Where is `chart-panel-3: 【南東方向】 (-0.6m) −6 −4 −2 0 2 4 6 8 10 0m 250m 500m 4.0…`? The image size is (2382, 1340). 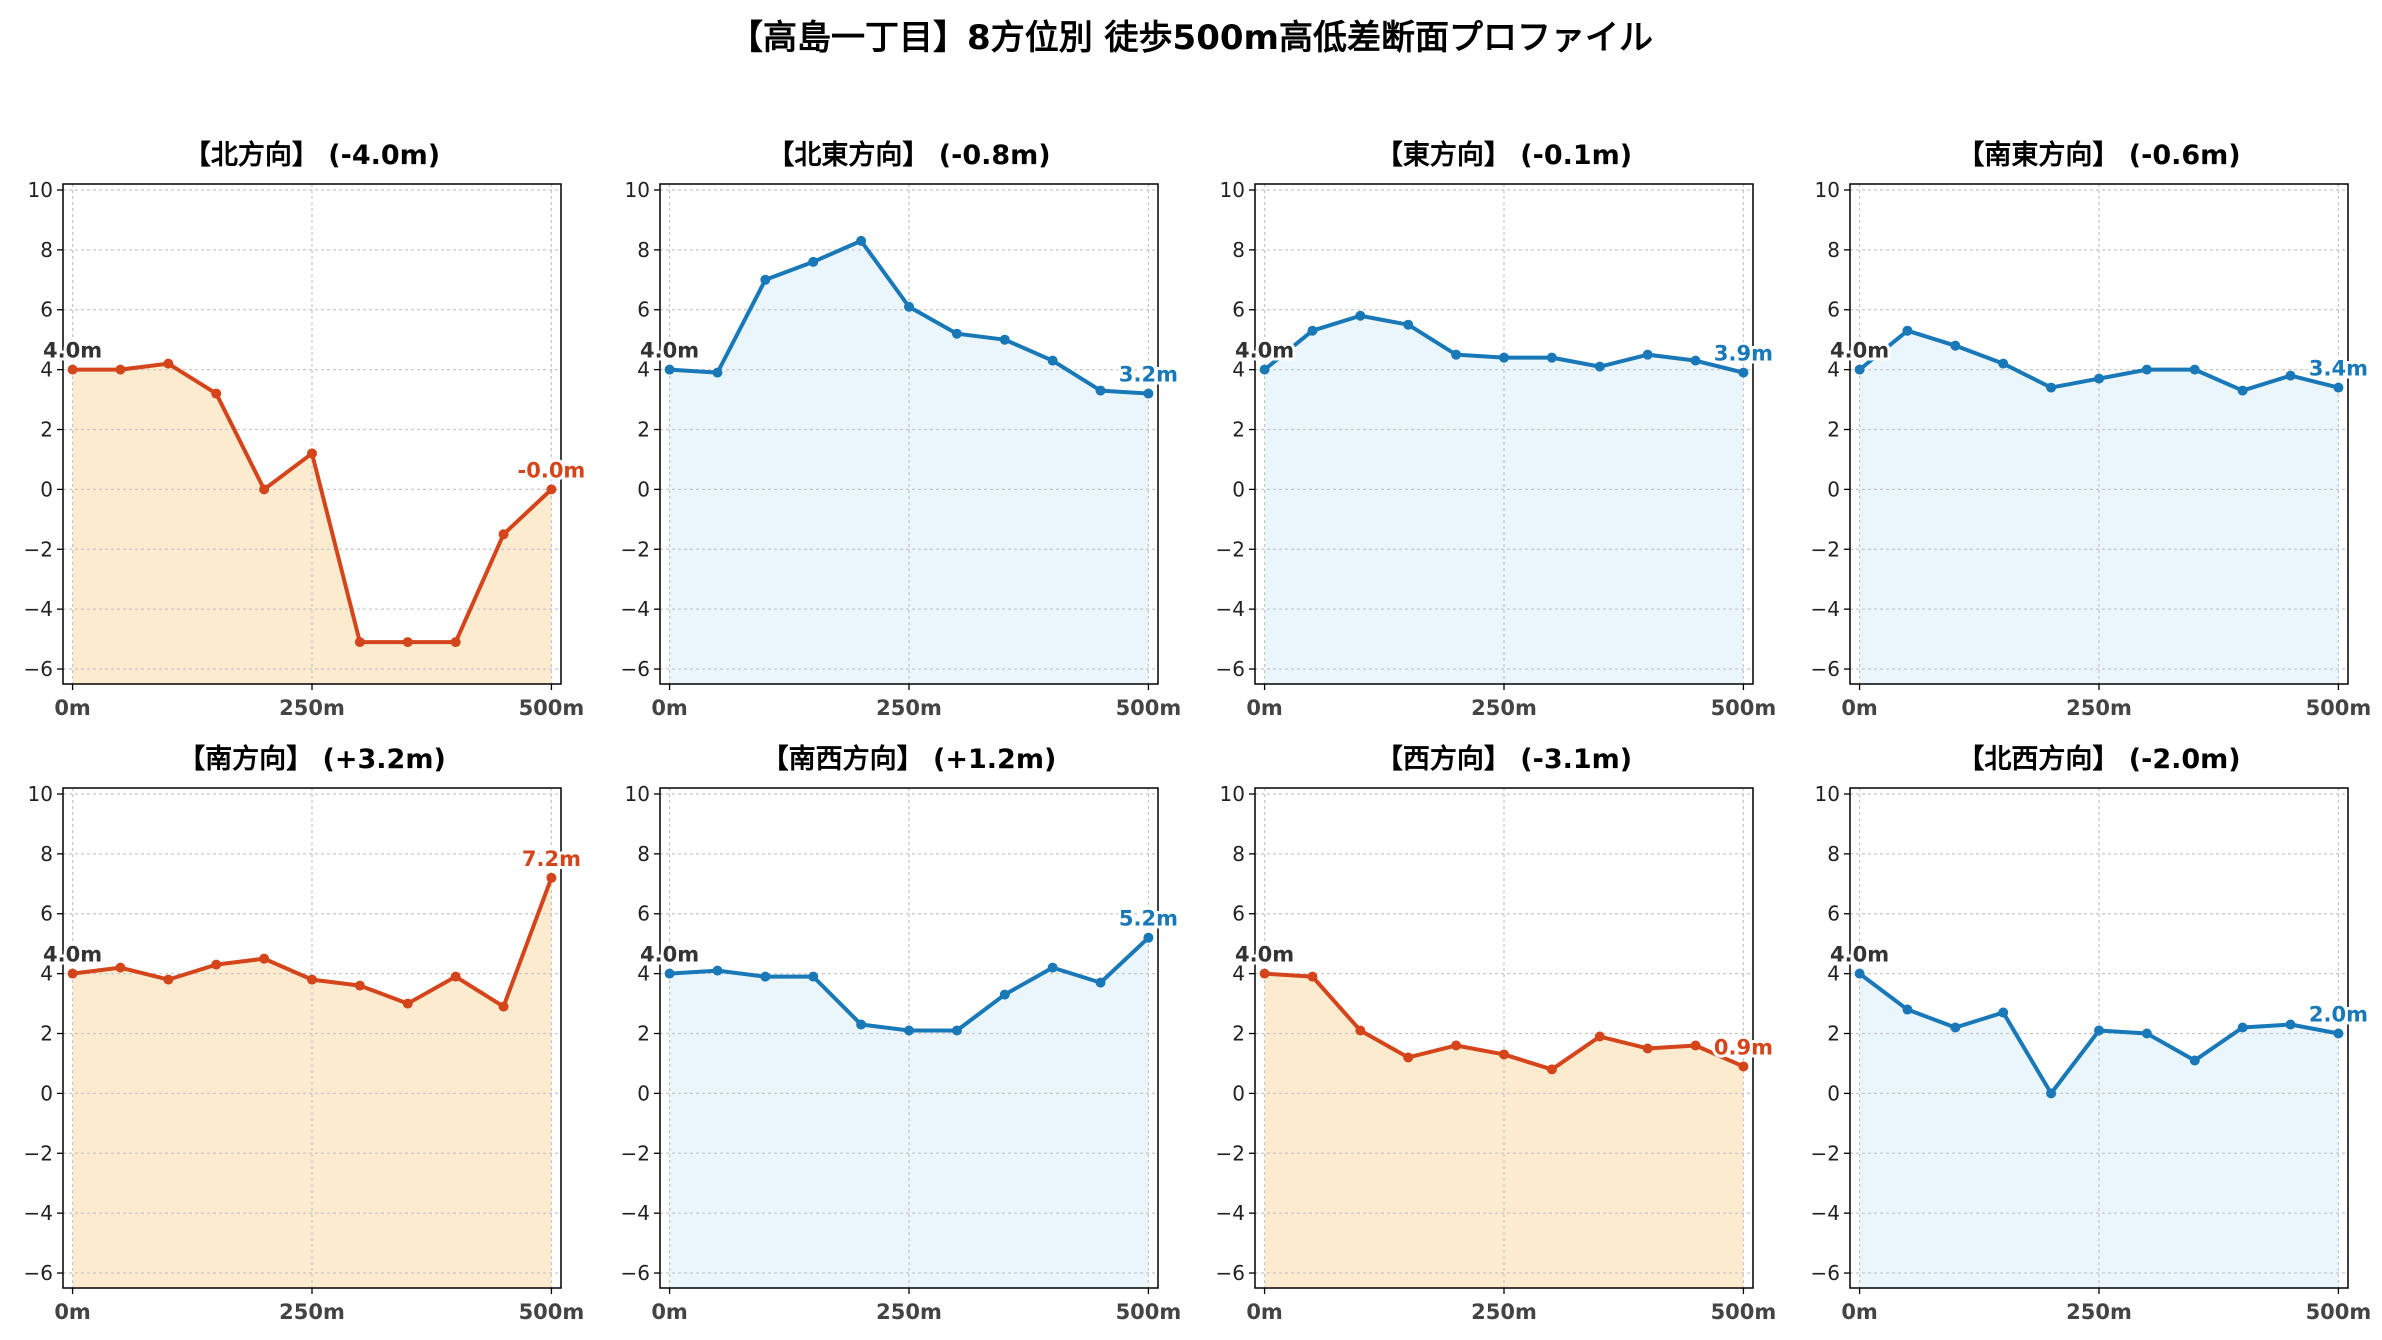 chart-panel-3: 【南東方向】 (-0.6m) −6 −4 −2 0 2 4 6 8 10 0m 250m 500m 4.0… is located at coordinates (2091, 429).